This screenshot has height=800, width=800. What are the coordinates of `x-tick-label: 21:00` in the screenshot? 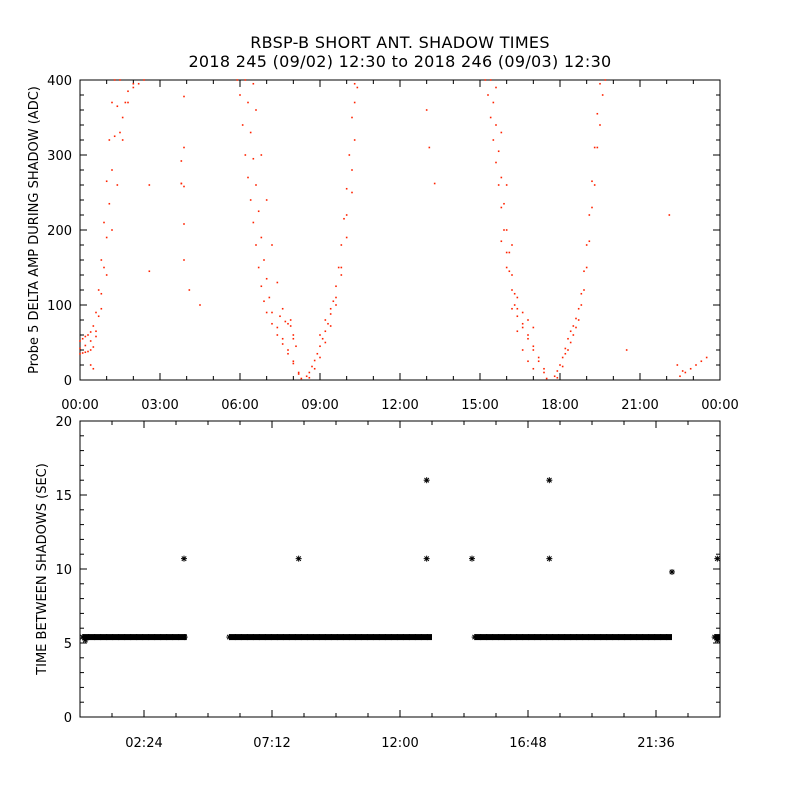 It's located at (639, 405).